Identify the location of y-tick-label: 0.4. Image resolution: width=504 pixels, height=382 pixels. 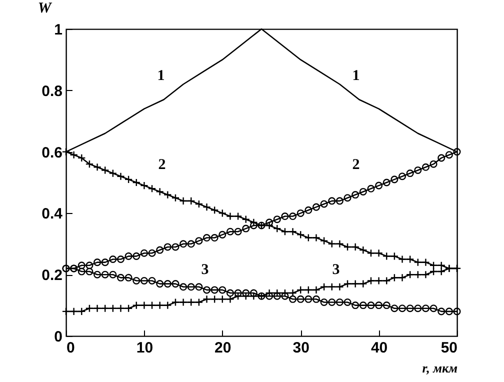
(53, 214).